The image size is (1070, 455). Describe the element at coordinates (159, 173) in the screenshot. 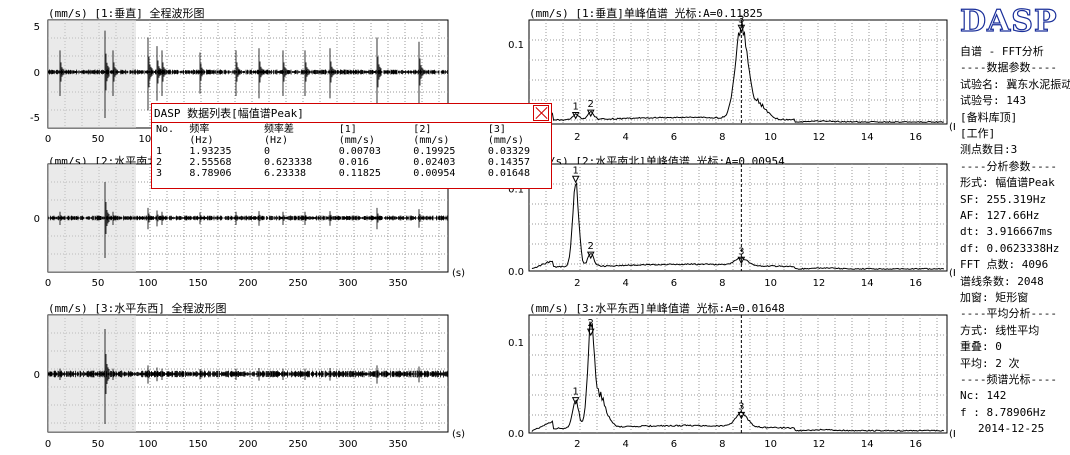

I see `table-cell: 3` at that location.